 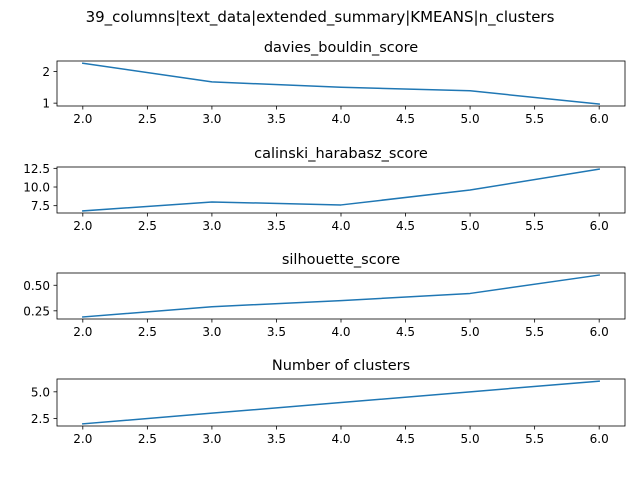 I want to click on subplot-title: davies_bouldin_score, so click(x=341, y=48).